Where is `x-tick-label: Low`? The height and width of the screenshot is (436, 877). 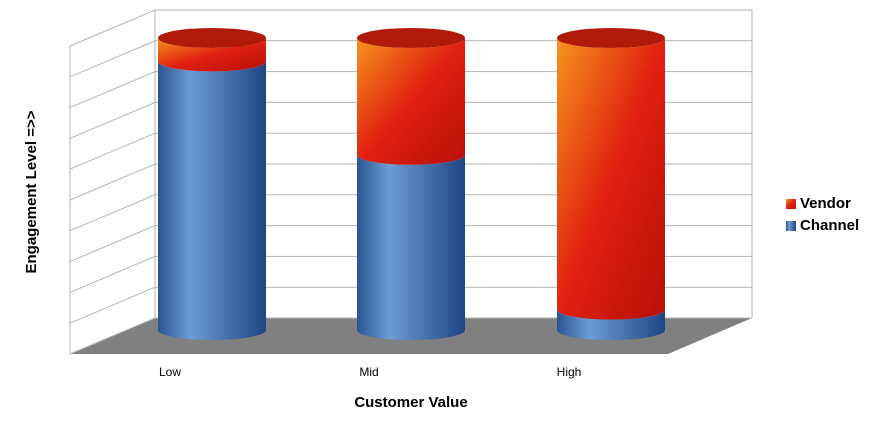 x-tick-label: Low is located at coordinates (170, 372).